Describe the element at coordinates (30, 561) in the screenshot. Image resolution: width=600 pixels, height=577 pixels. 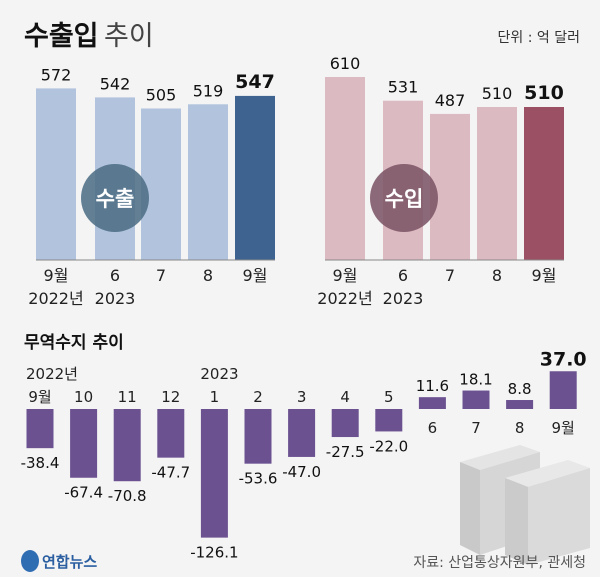
I see `logo-icon` at that location.